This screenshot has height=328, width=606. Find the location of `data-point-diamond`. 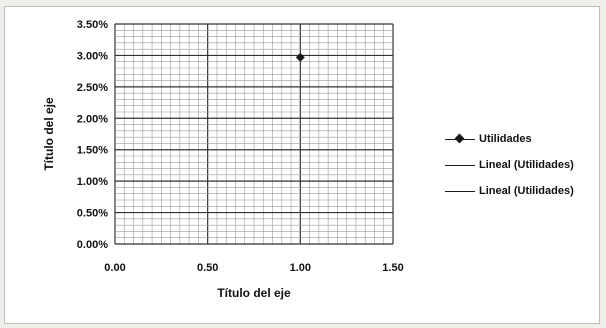

data-point-diamond is located at coordinates (300, 57).